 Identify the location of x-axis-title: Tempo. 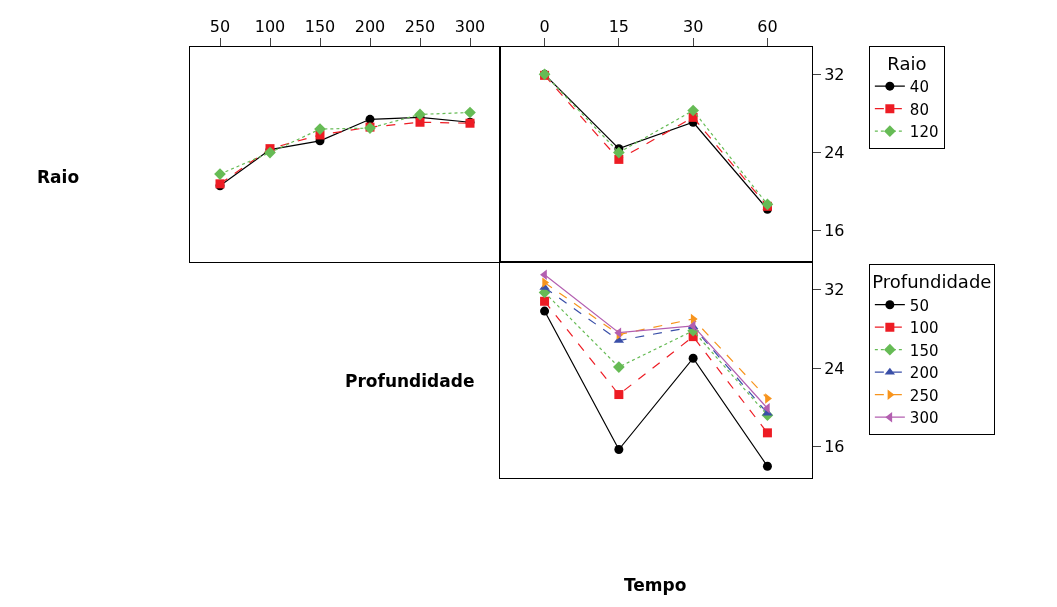
(655, 585).